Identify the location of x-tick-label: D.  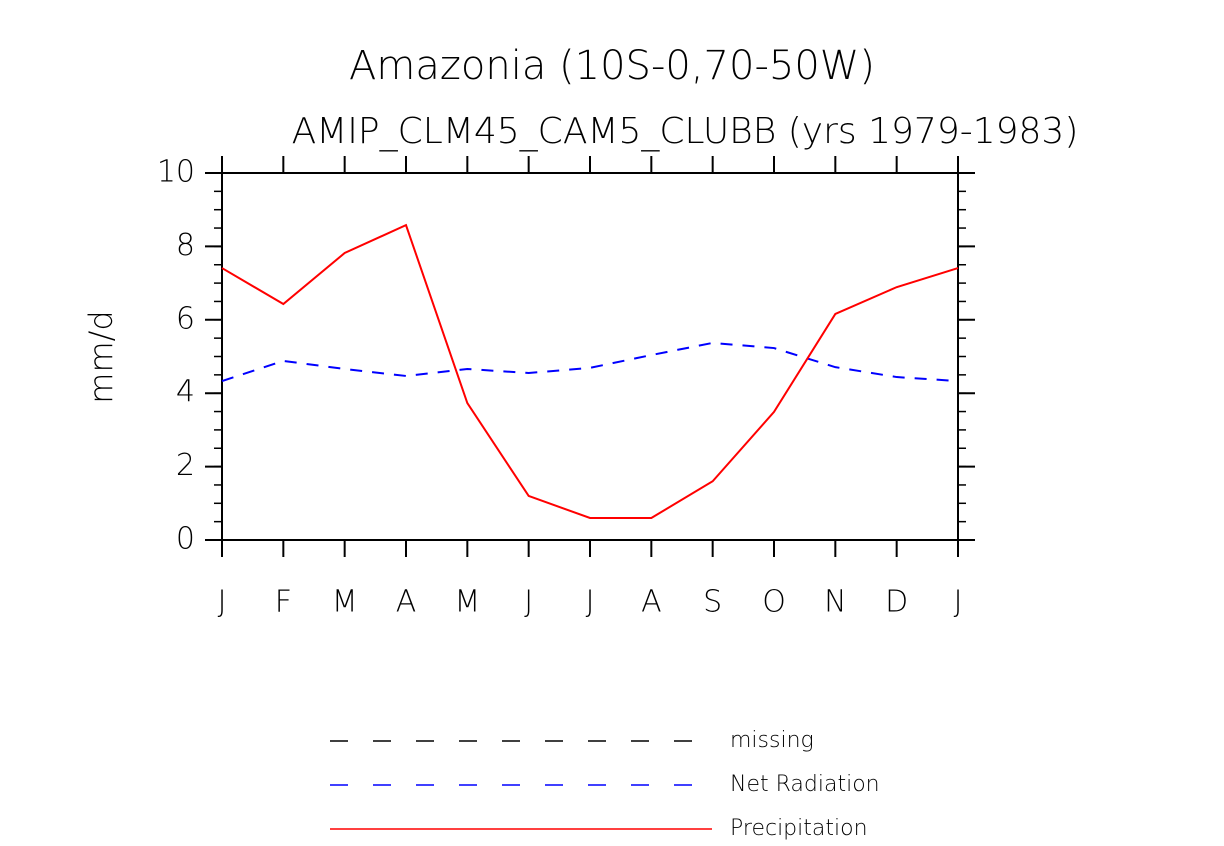
(896, 602).